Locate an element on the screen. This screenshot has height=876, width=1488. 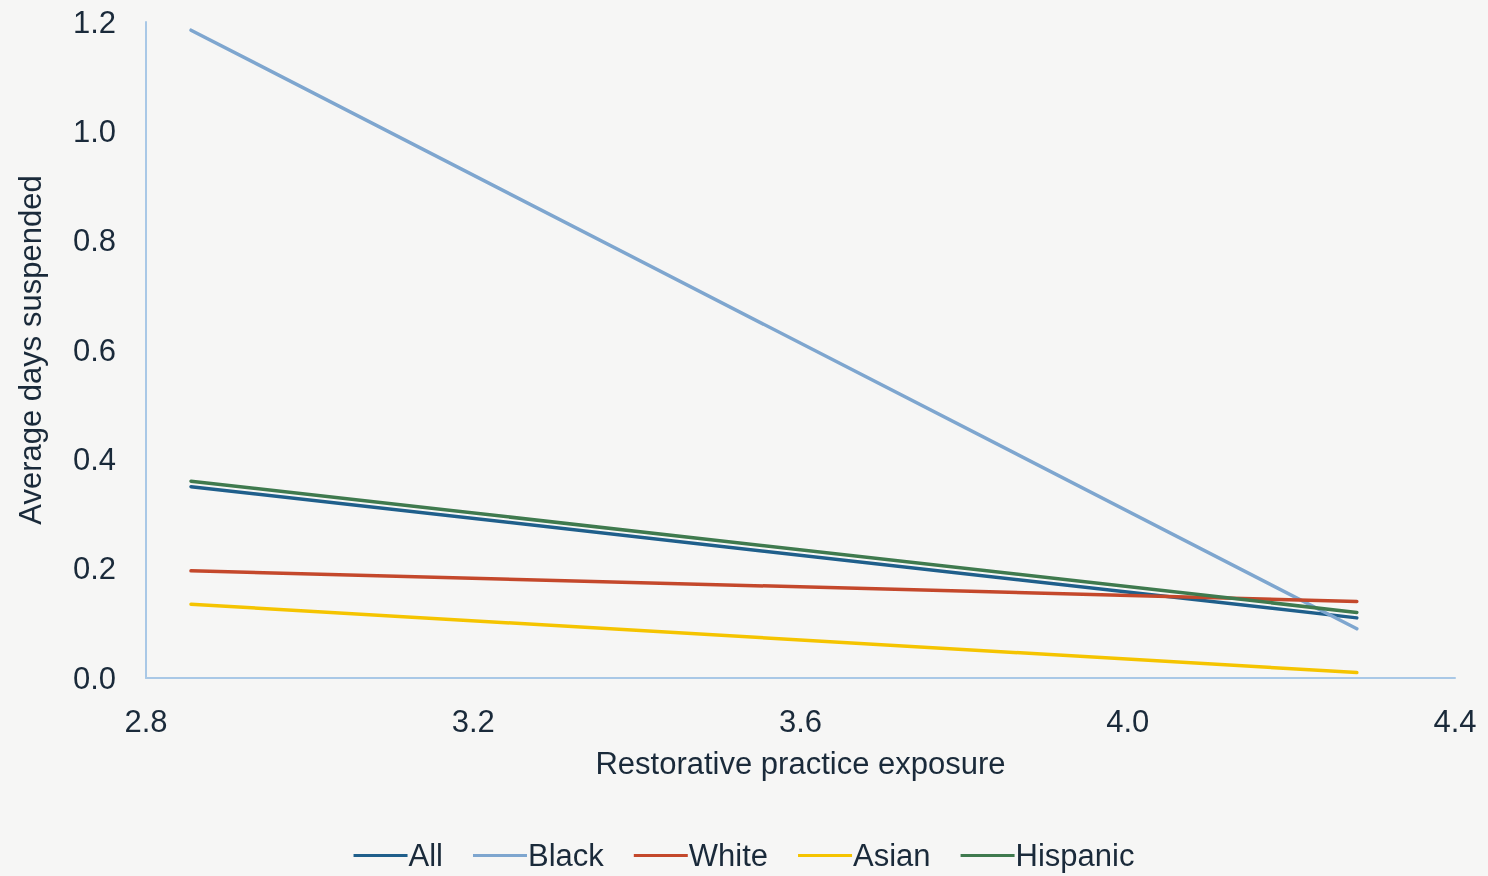
legend-label: White is located at coordinates (728, 855).